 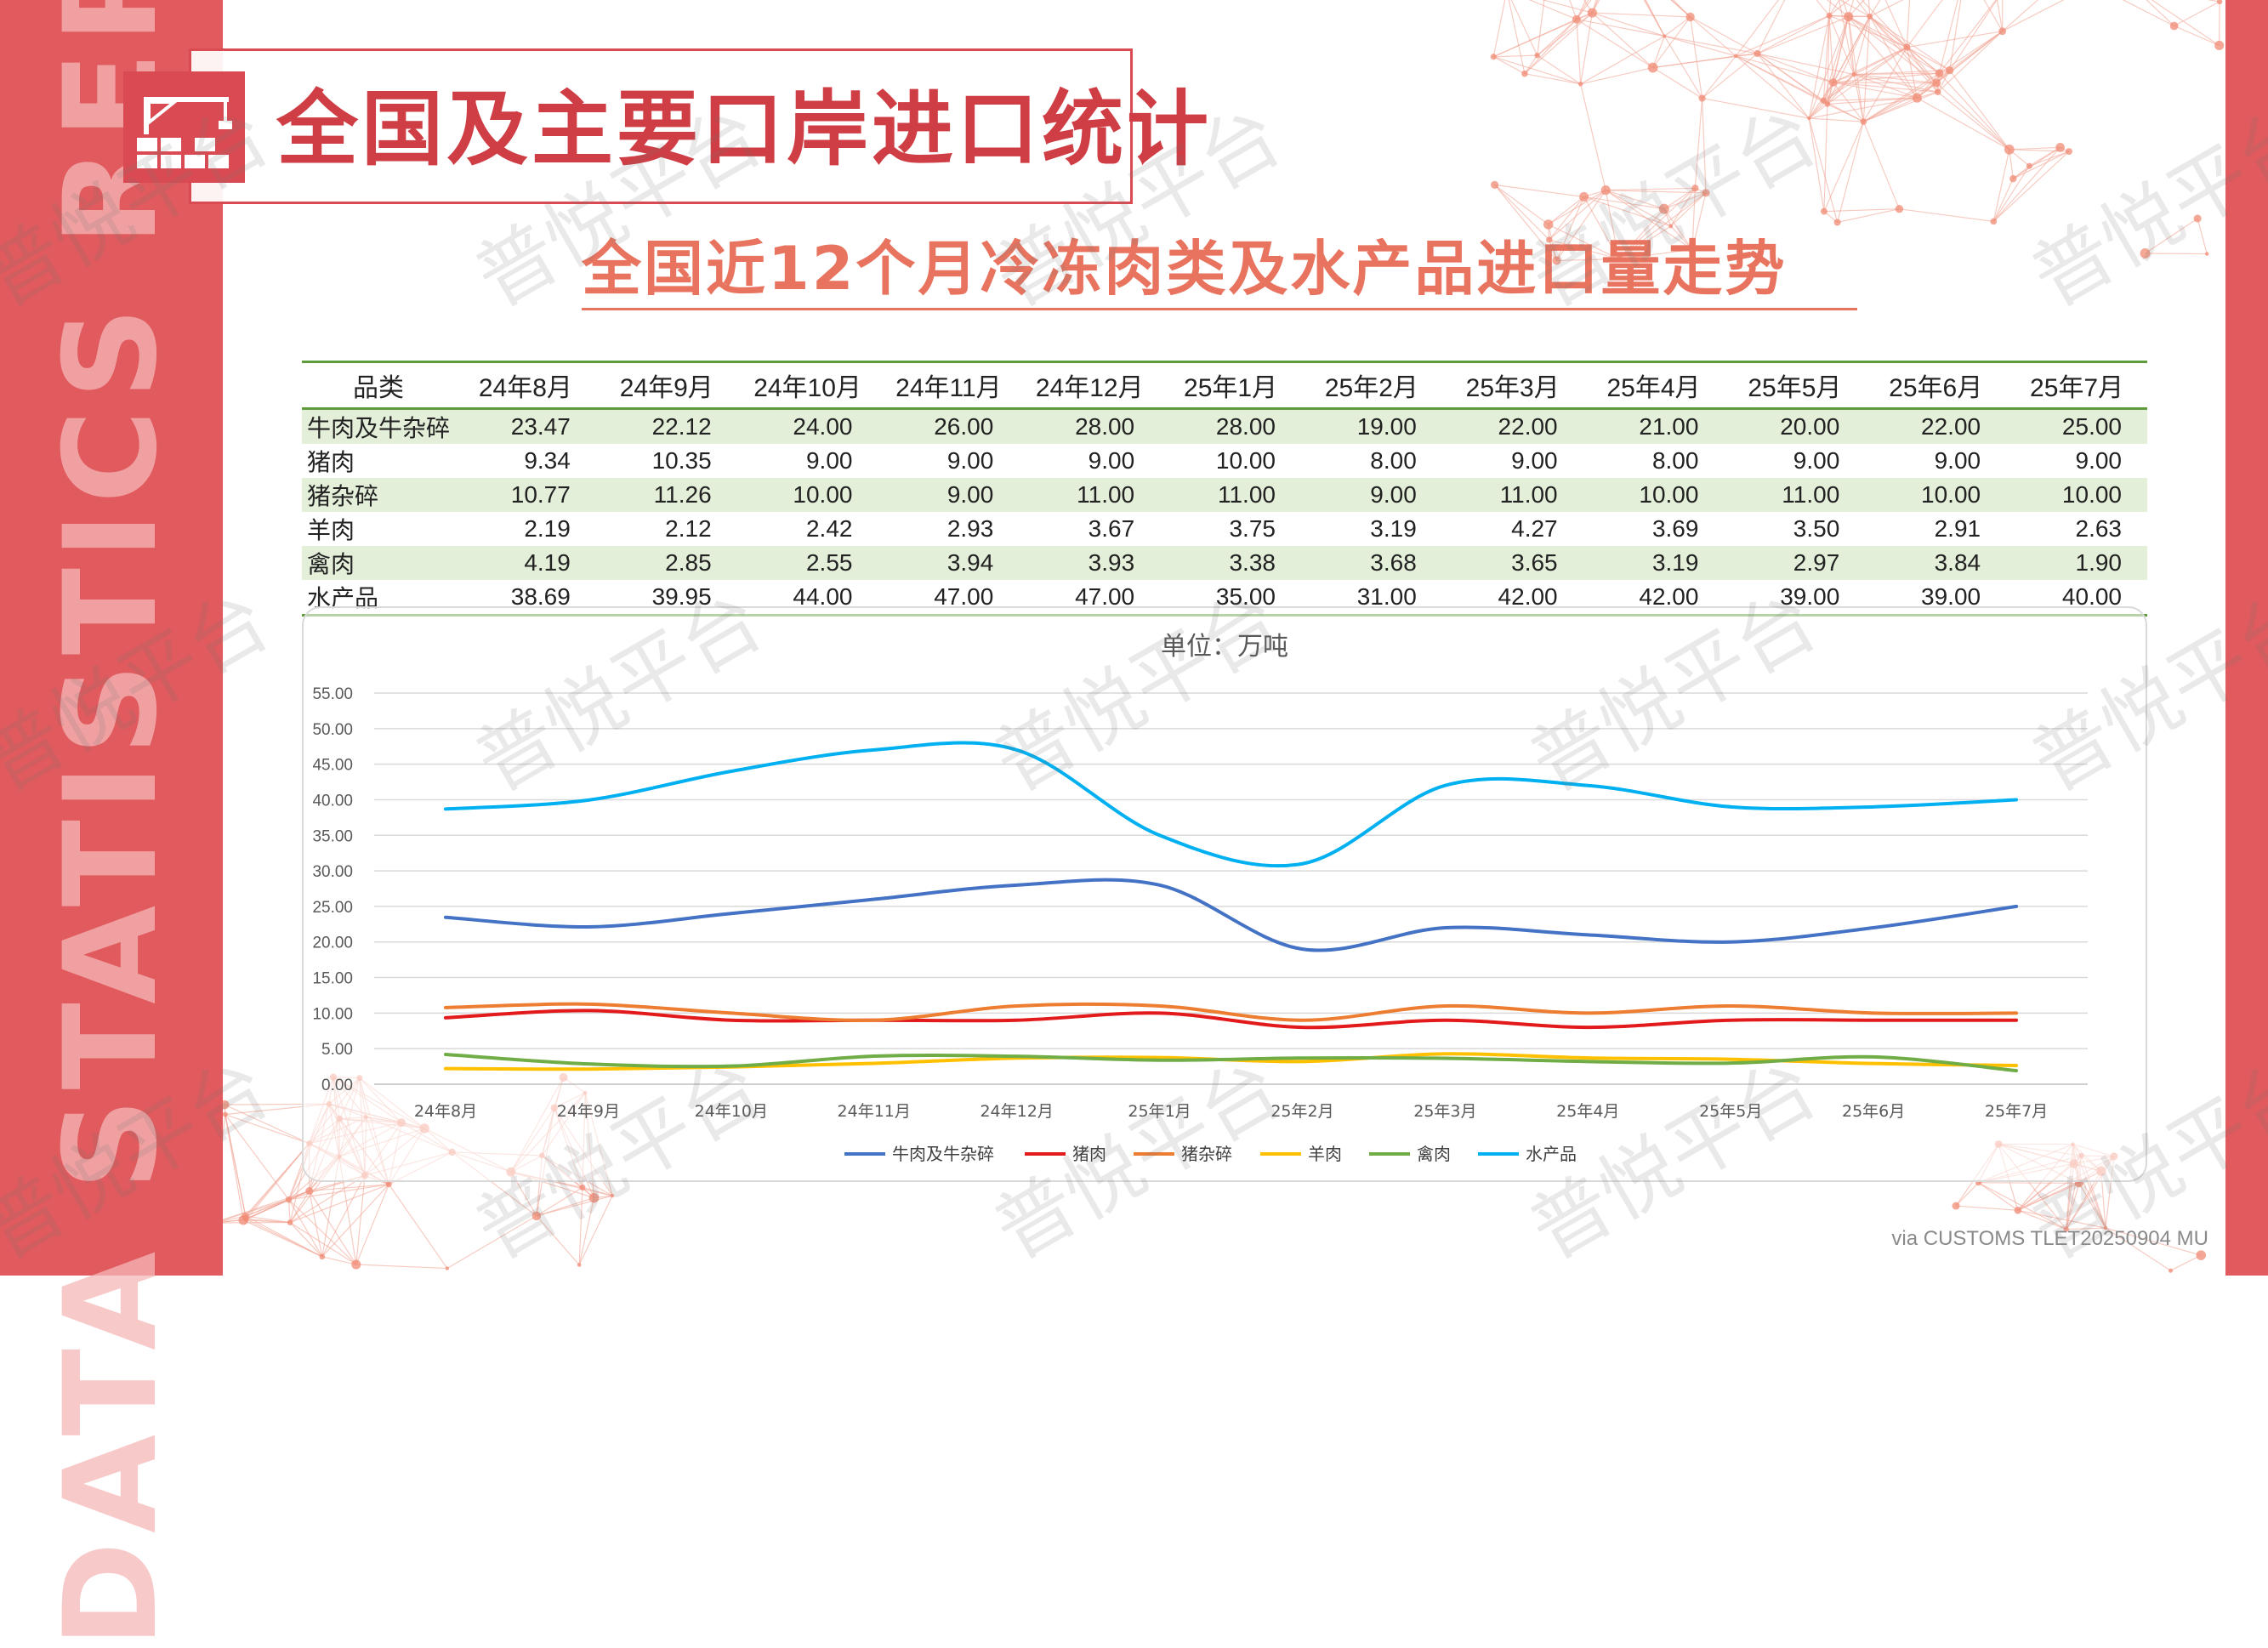 I want to click on table-row-label: 羊肉, so click(x=378, y=529).